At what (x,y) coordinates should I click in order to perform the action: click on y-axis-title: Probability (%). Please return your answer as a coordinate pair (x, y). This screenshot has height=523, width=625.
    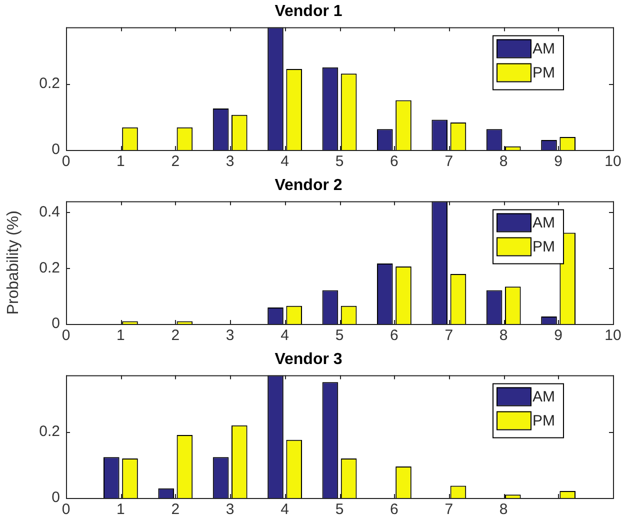
    Looking at the image, I should click on (13, 262).